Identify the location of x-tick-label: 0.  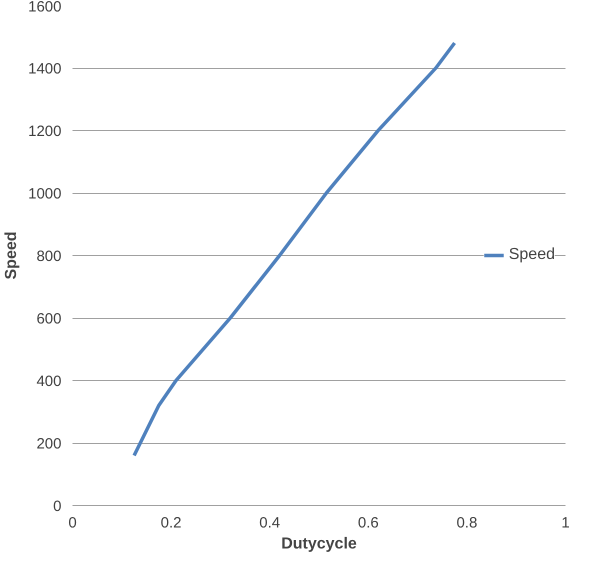
(72, 523).